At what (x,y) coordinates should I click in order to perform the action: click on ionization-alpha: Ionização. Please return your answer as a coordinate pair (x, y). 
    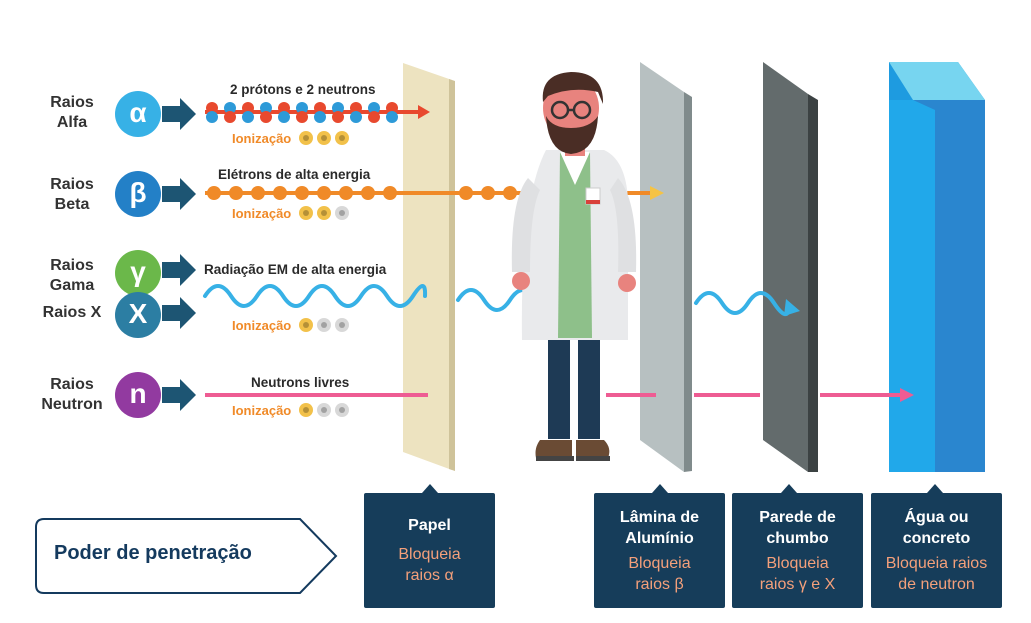
    Looking at the image, I should click on (290, 138).